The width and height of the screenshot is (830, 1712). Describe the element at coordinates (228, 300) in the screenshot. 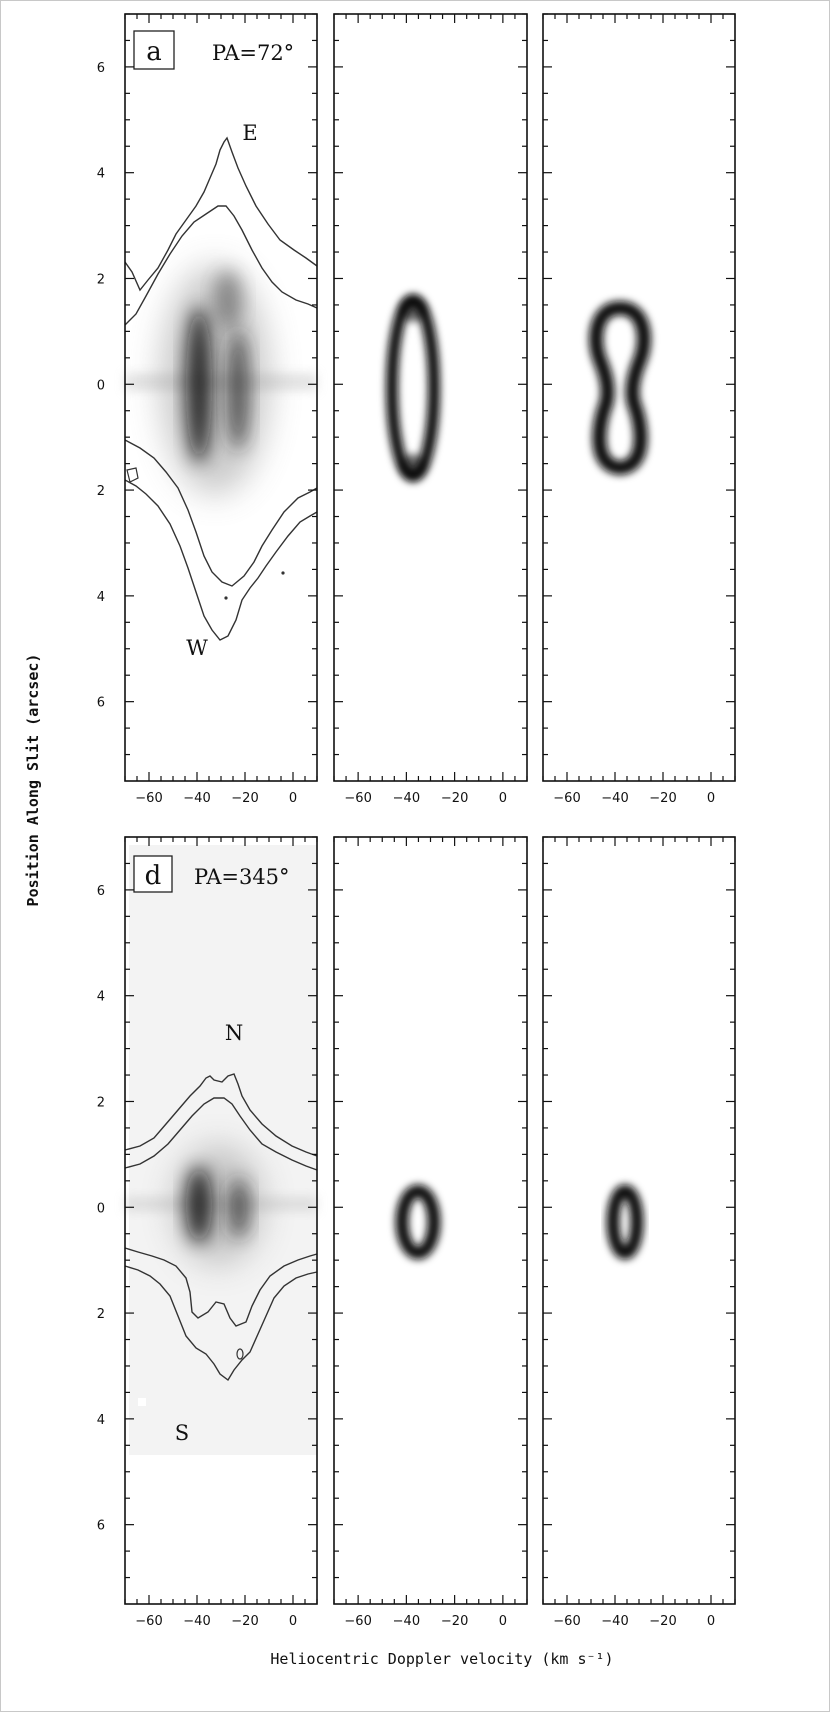

I see `emission-lobe-upper` at that location.